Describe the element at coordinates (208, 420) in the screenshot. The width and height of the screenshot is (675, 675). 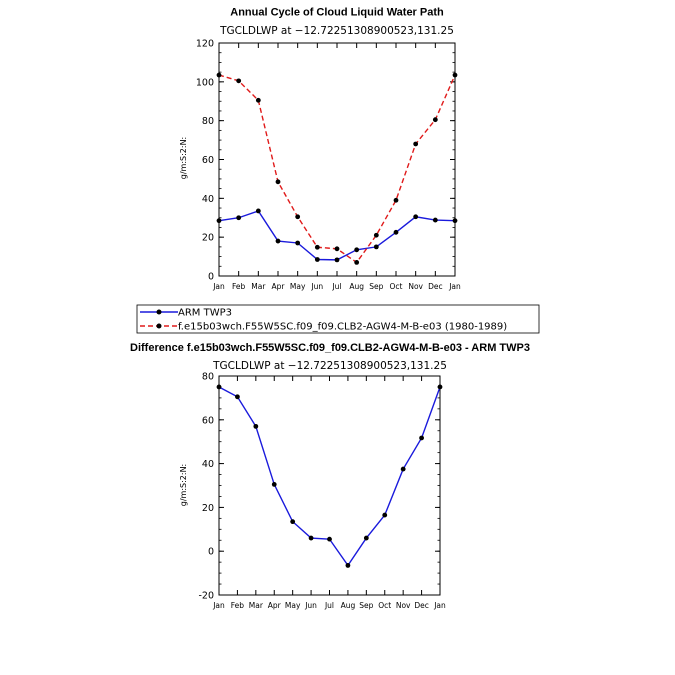
I see `bottom-chart-ytick-label: 60` at that location.